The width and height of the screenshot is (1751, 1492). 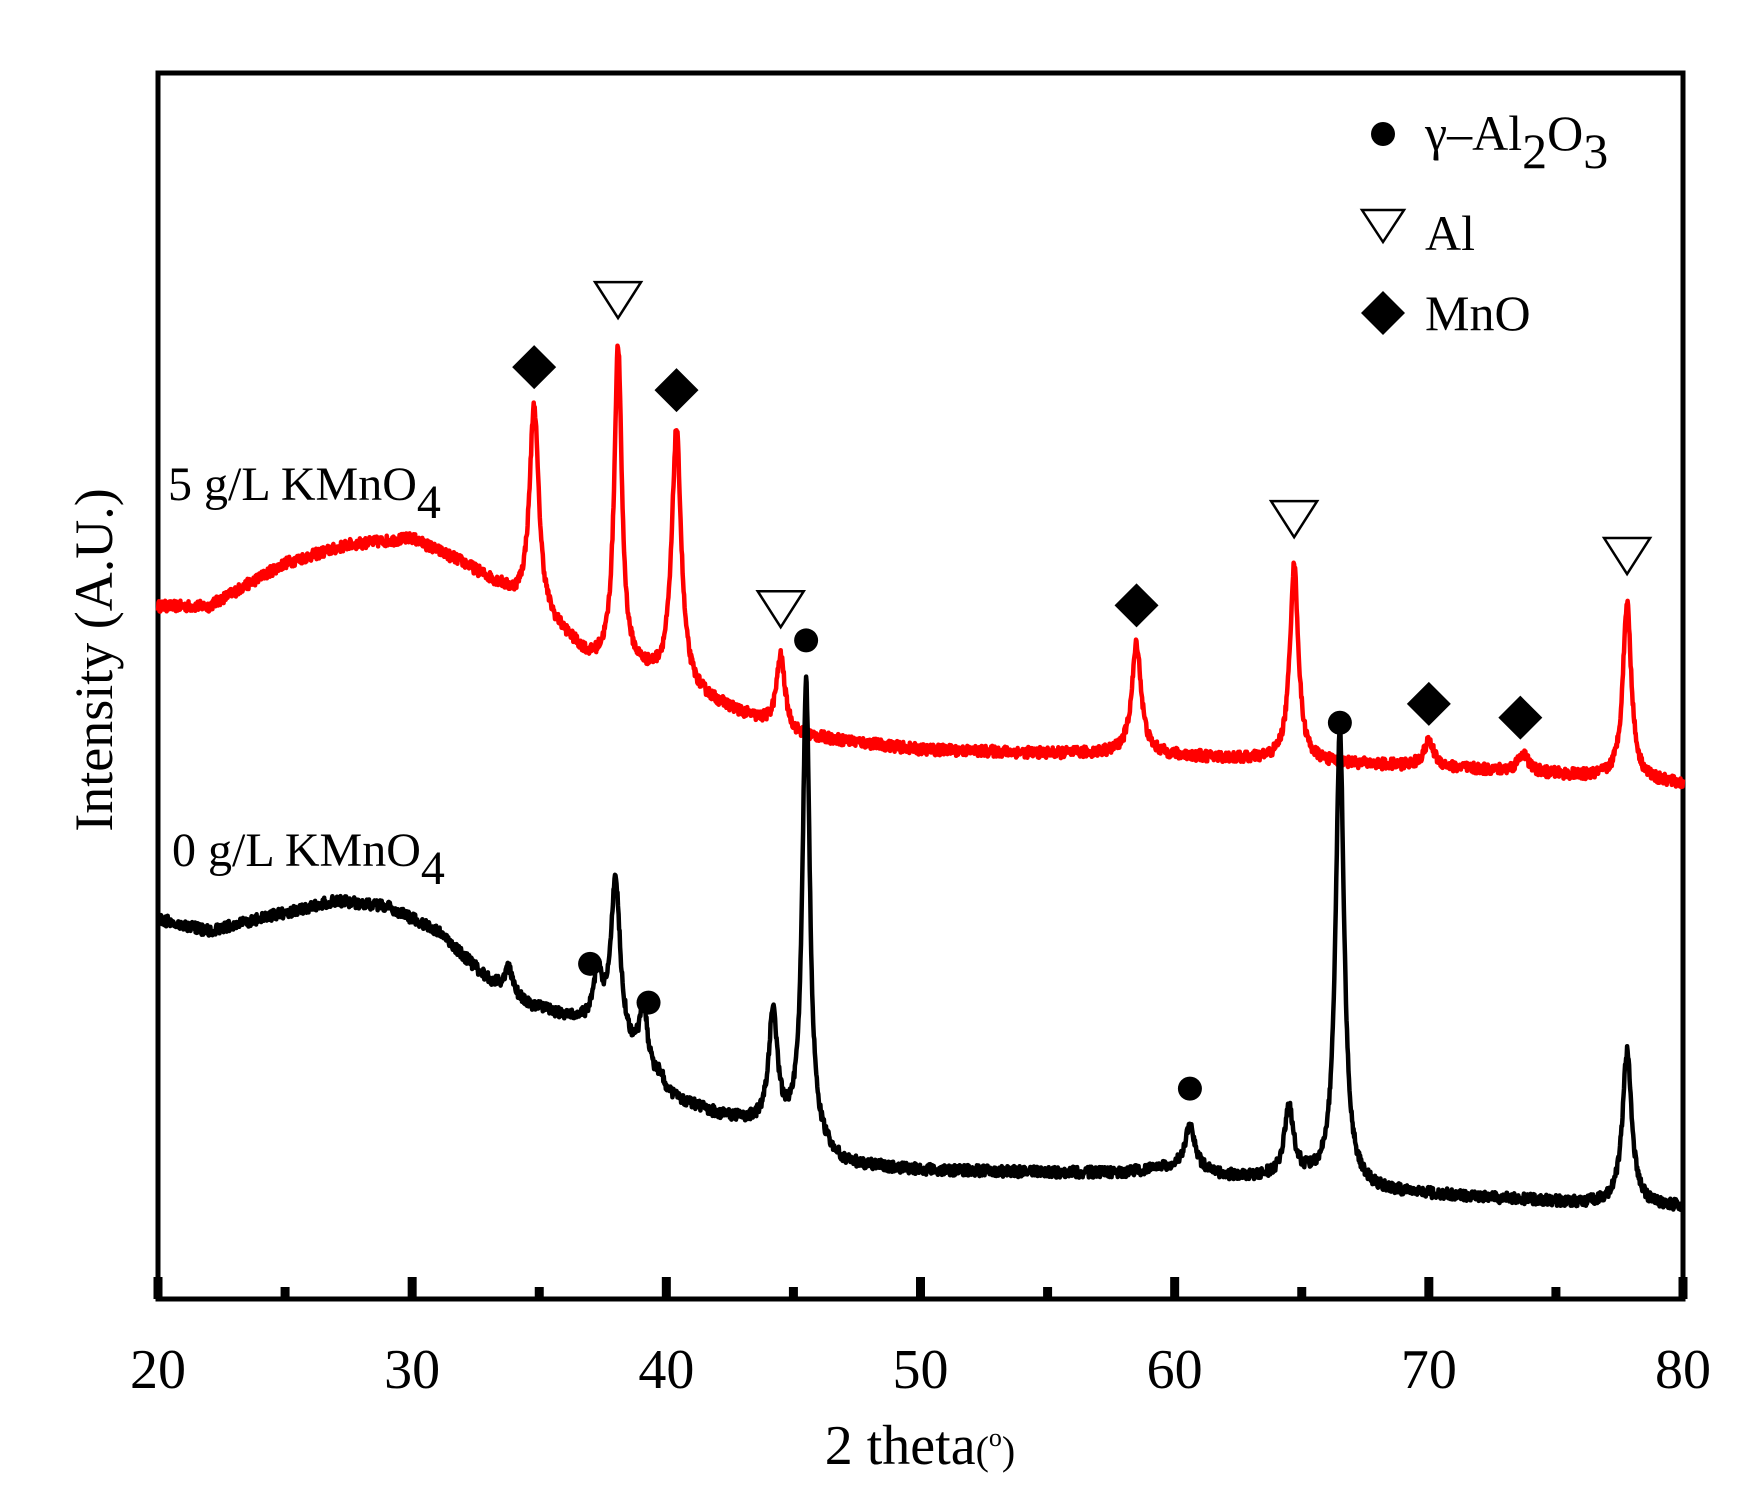 What do you see at coordinates (1429, 1370) in the screenshot?
I see `x-tick-label: 70` at bounding box center [1429, 1370].